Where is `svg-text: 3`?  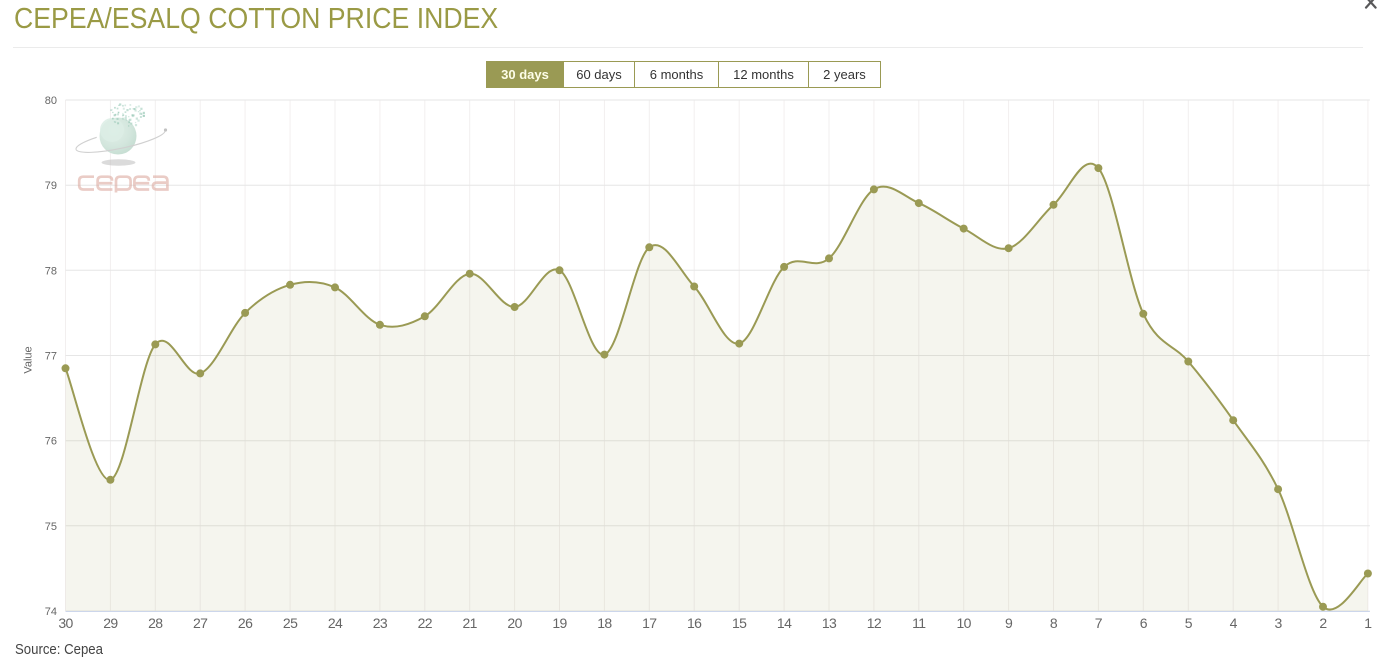
svg-text: 3 is located at coordinates (1279, 623).